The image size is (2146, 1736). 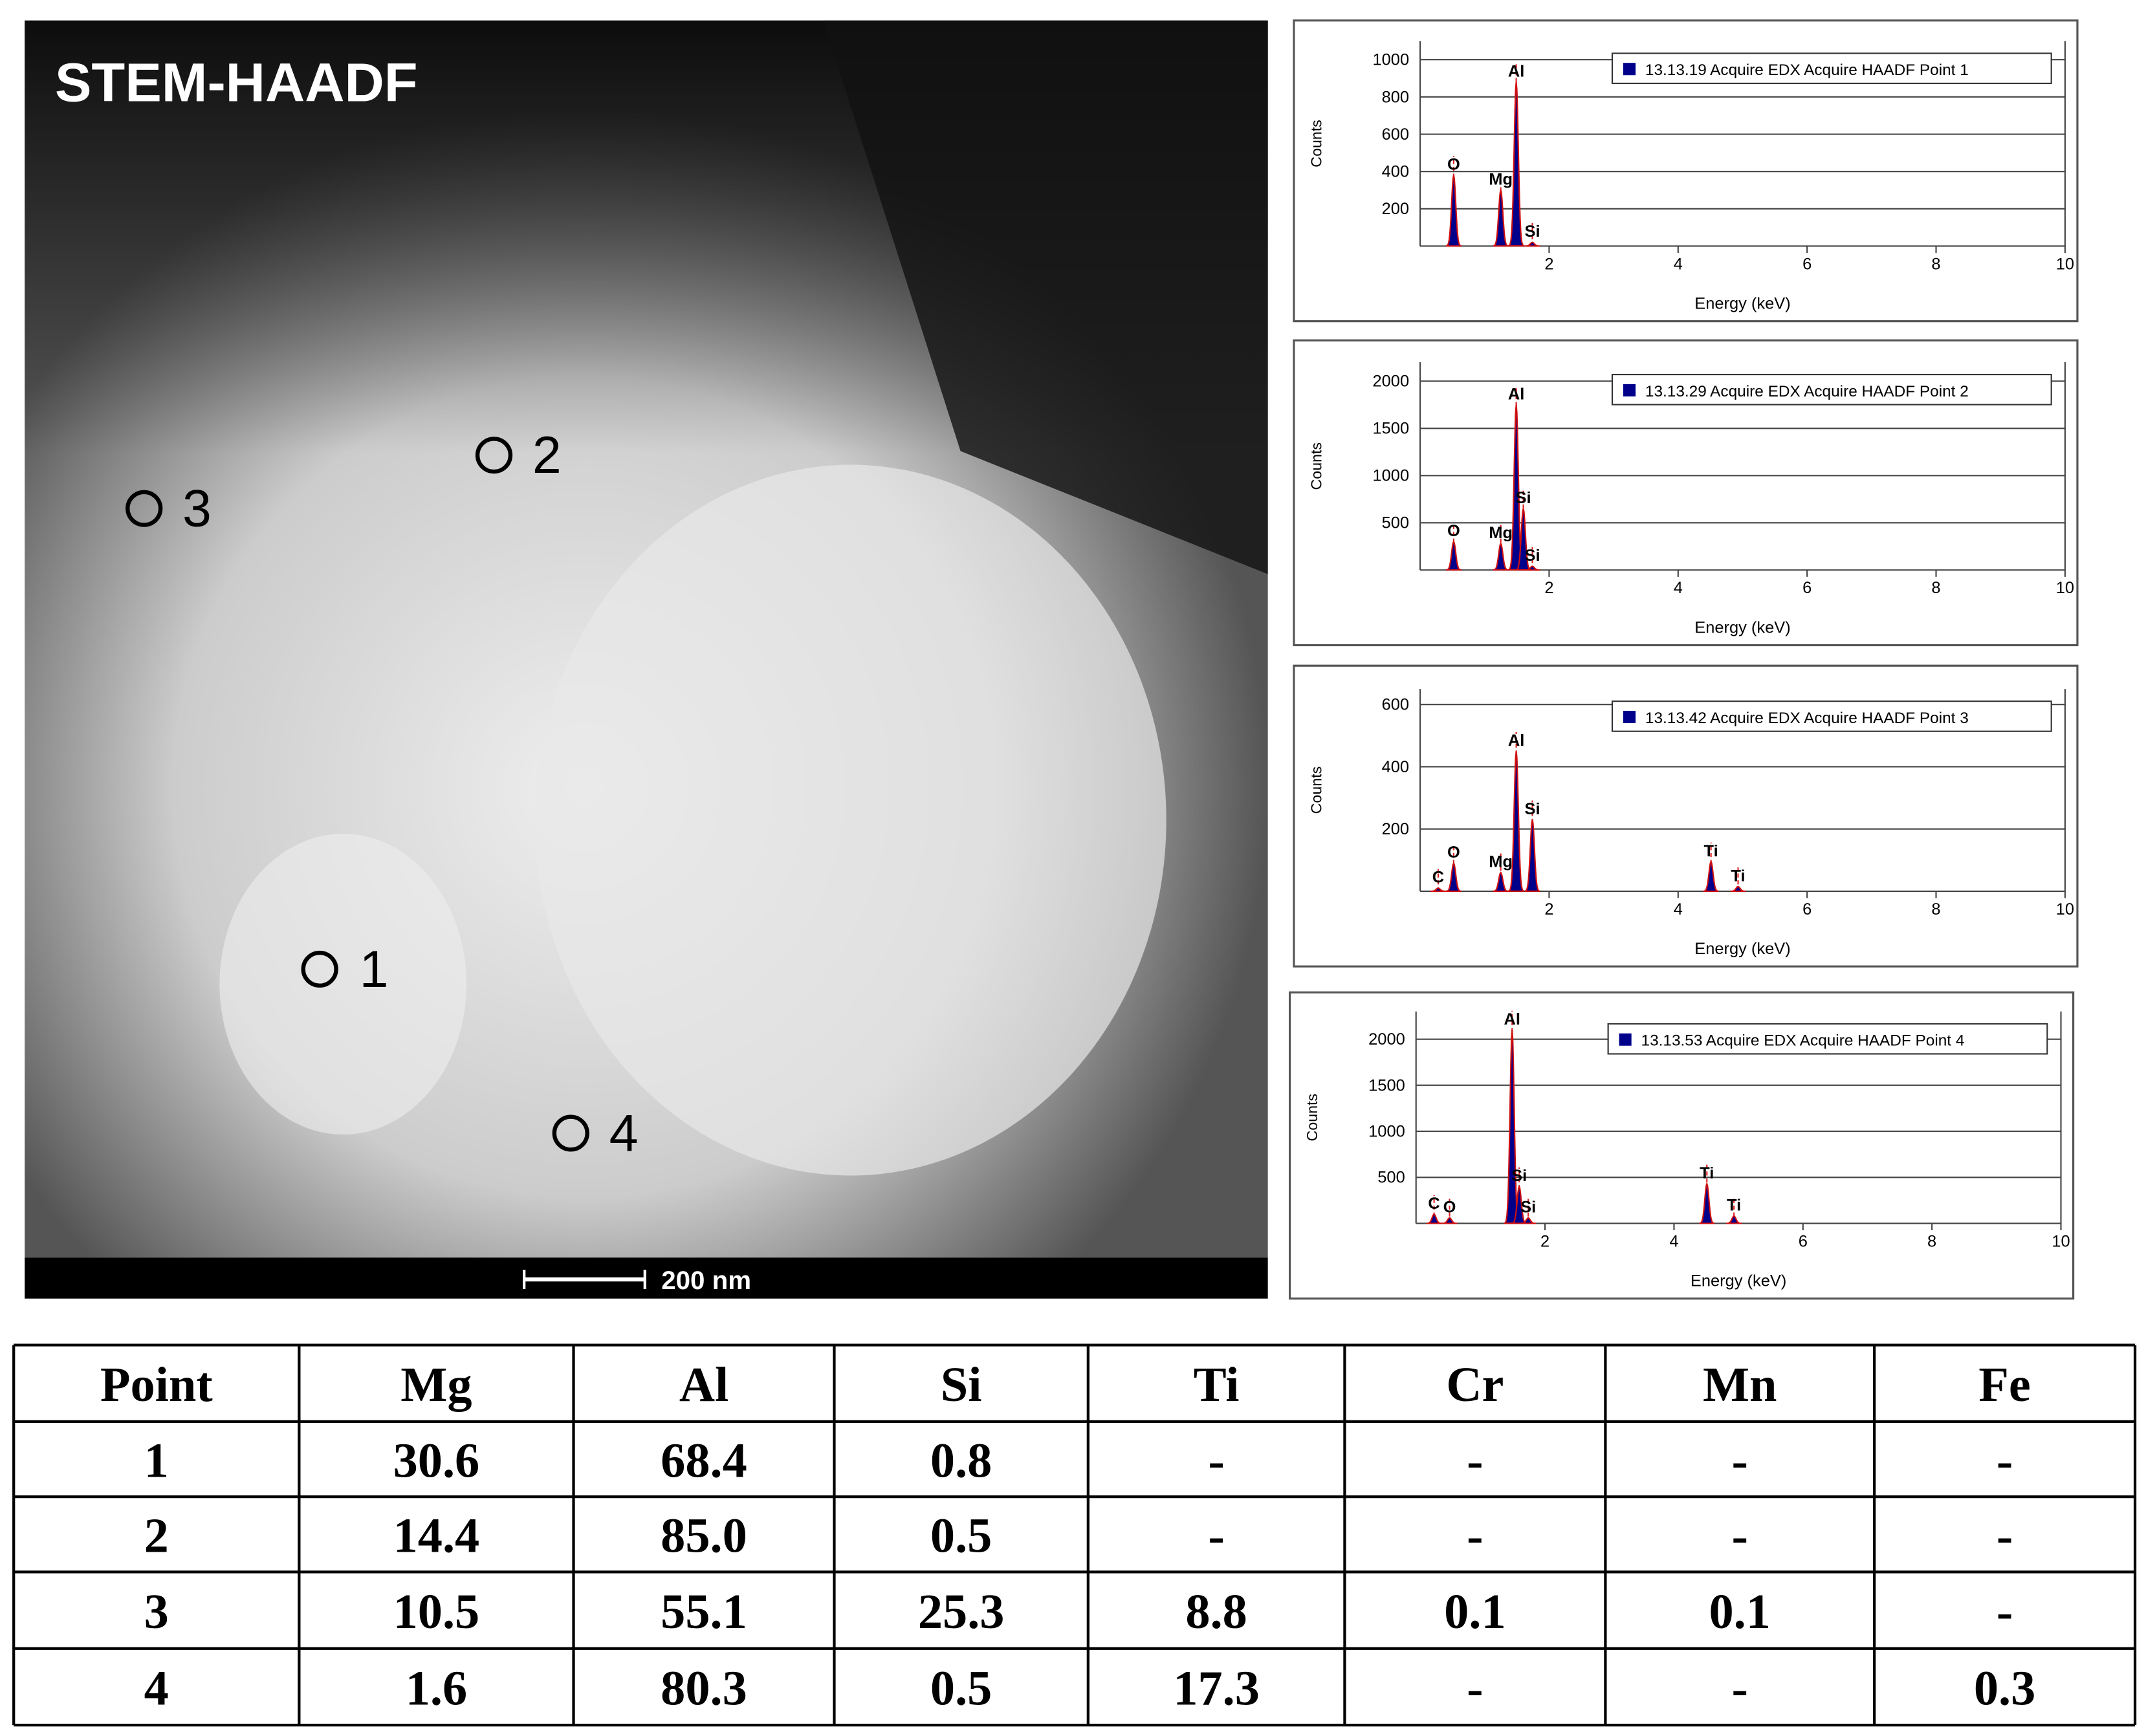 I want to click on y-tick-label: 200, so click(x=1395, y=829).